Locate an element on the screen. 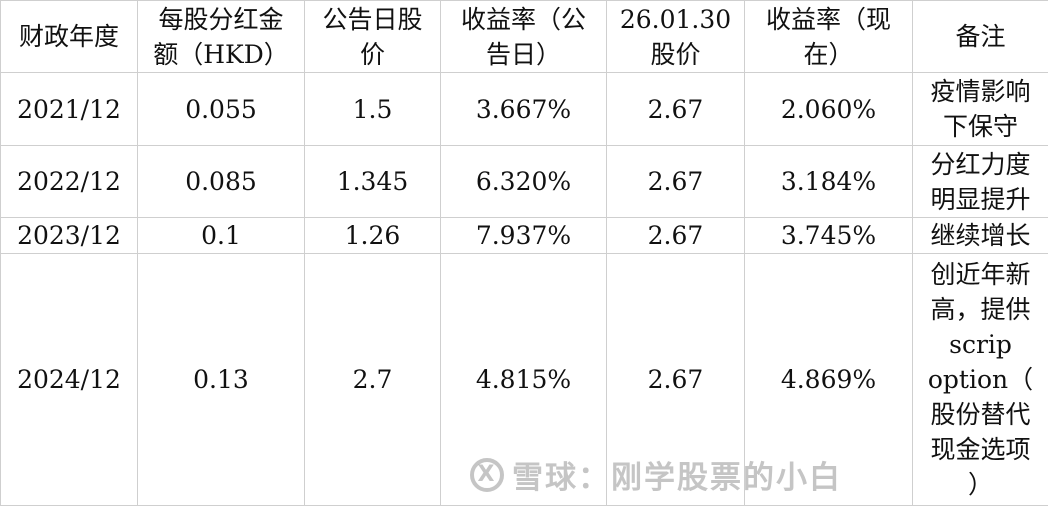 The width and height of the screenshot is (1048, 506). cell-line: 2021/12 is located at coordinates (69, 109).